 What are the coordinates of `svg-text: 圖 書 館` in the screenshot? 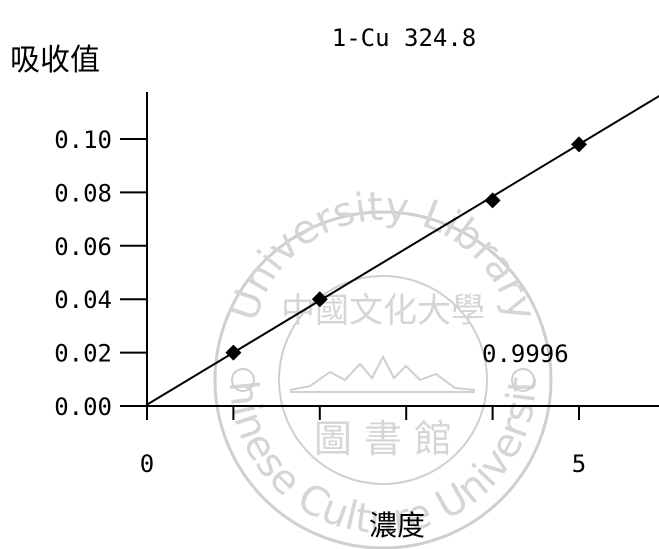 It's located at (383, 439).